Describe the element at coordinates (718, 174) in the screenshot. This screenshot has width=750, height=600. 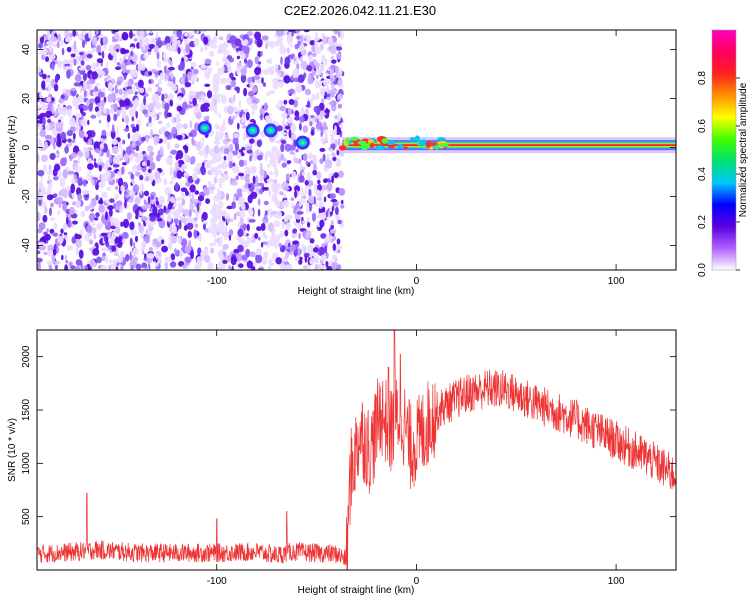
I see `colorbar-ticks: 0.0 0.2 0.4 0.6 0.8` at that location.